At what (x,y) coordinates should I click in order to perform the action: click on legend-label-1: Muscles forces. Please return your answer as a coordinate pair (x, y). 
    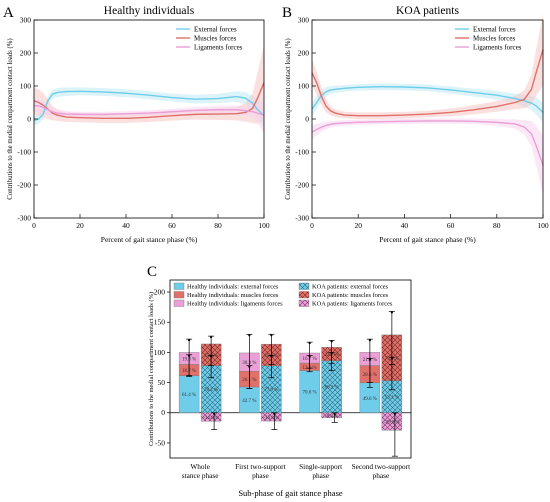
    Looking at the image, I should click on (215, 39).